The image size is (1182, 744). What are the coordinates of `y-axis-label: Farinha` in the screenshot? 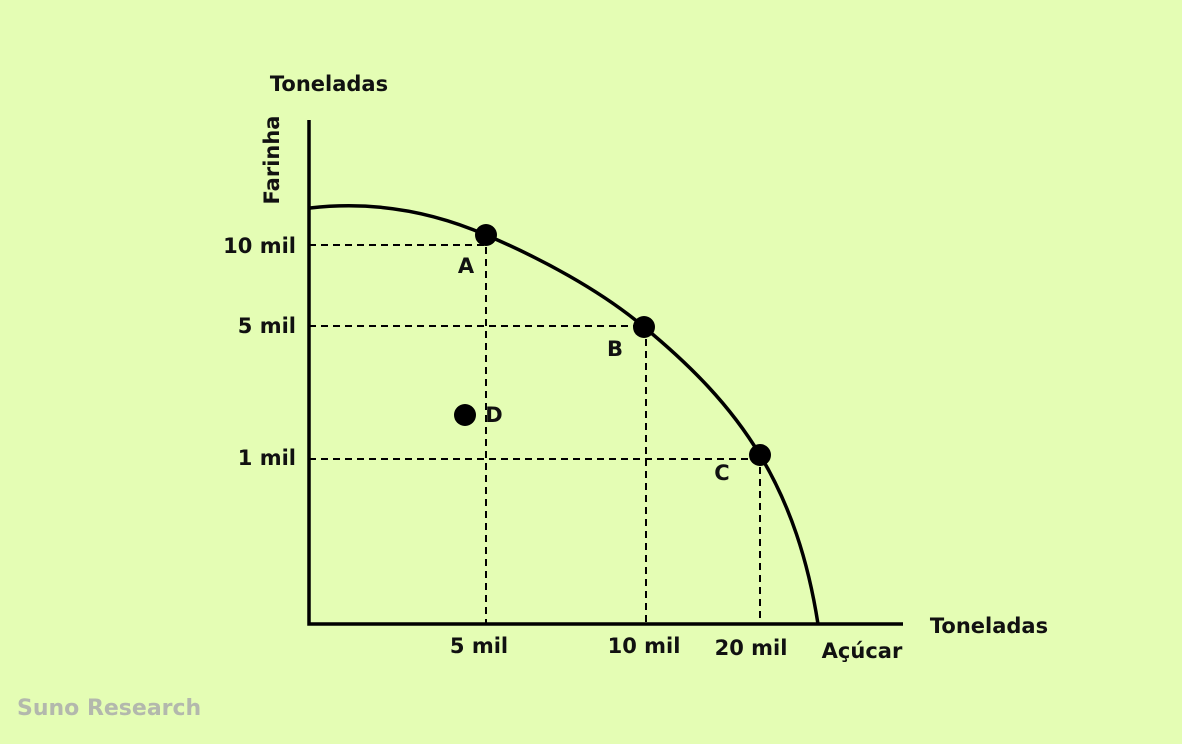 It's located at (272, 160).